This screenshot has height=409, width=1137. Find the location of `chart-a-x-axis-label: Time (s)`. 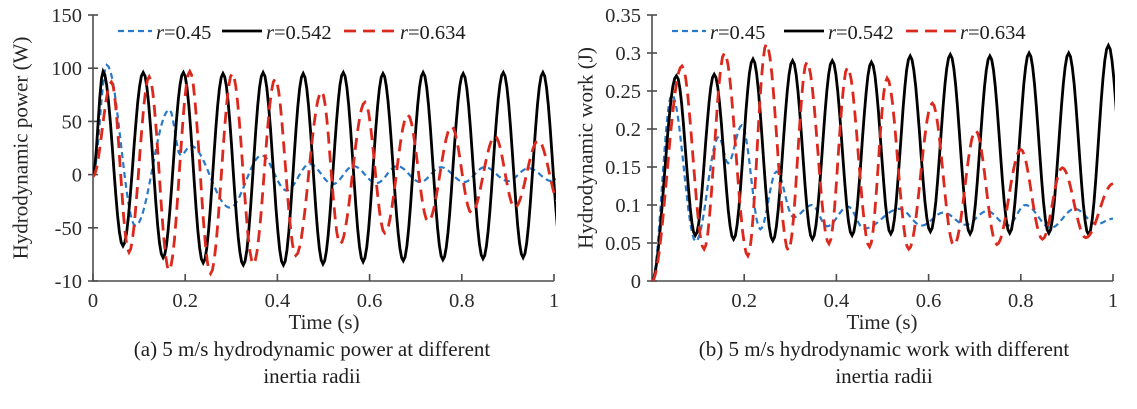

chart-a-x-axis-label: Time (s) is located at coordinates (324, 322).